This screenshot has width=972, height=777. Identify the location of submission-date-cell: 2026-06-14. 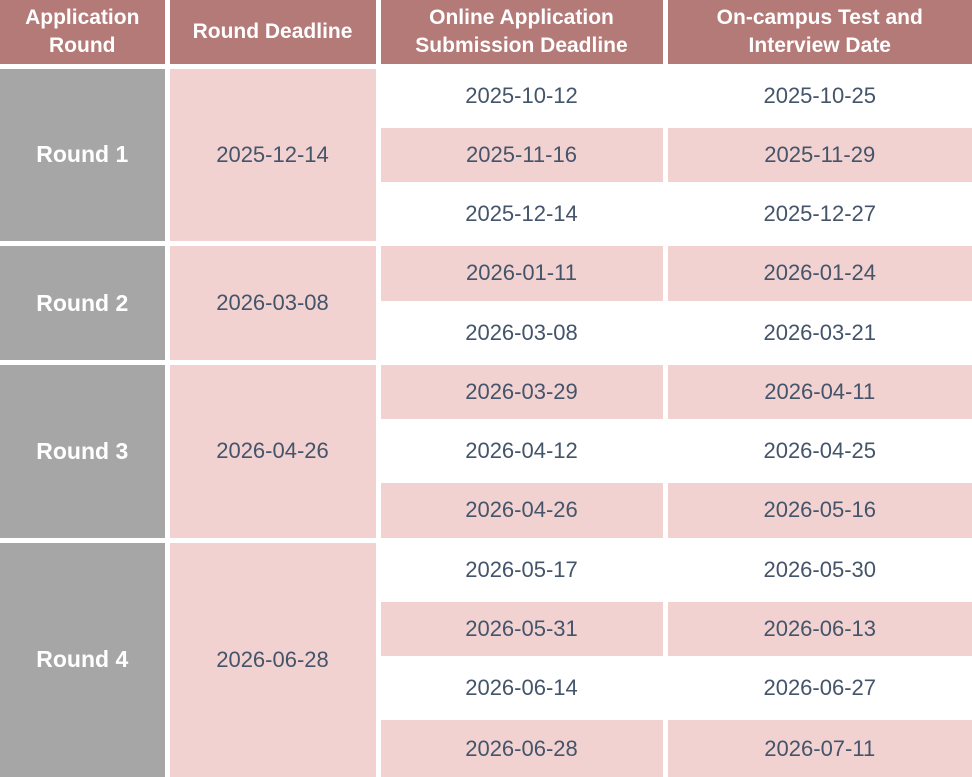
(521, 688).